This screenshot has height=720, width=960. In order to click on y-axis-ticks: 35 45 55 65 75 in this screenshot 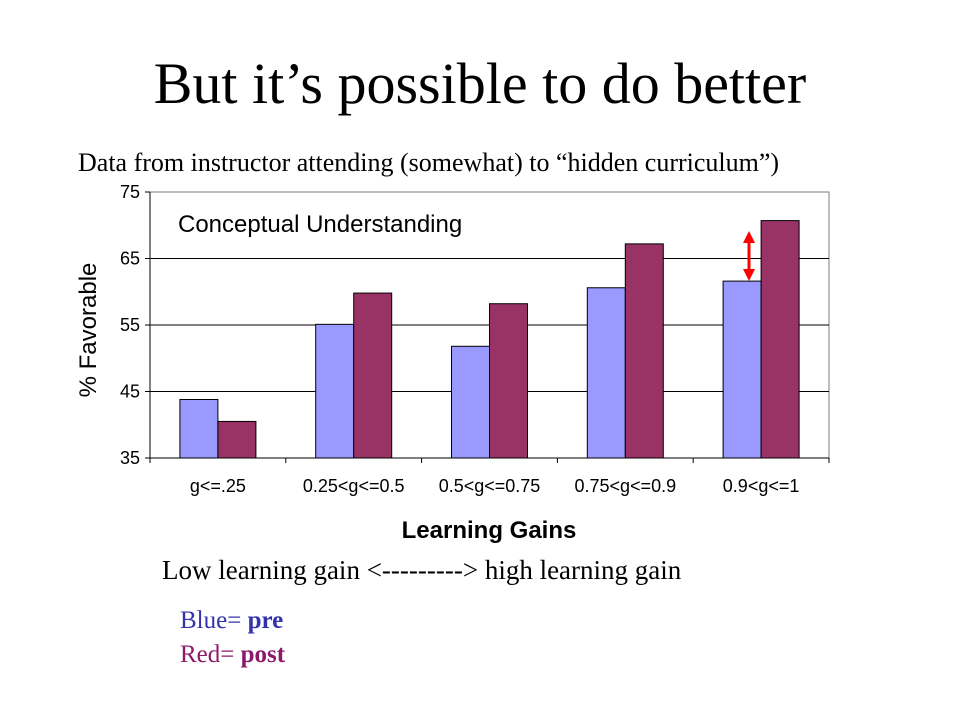, I will do `click(135, 325)`.